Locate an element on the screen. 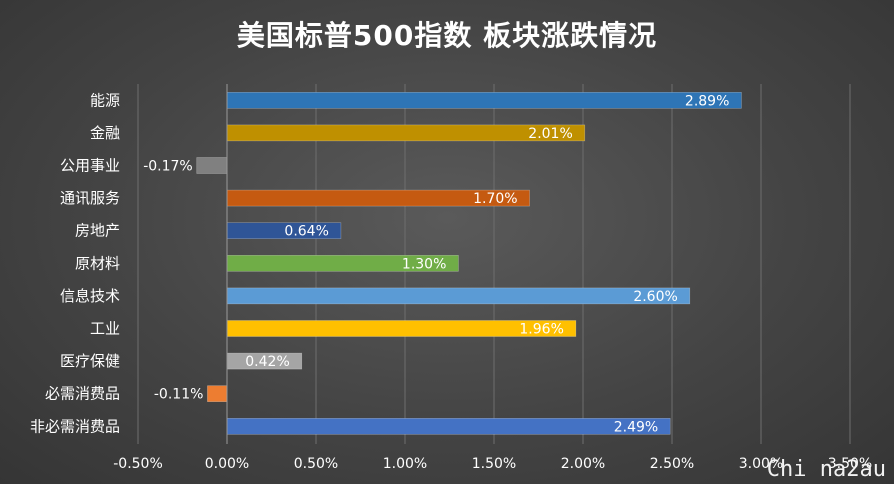 The image size is (894, 484). x-tick-label: 1.00% is located at coordinates (405, 464).